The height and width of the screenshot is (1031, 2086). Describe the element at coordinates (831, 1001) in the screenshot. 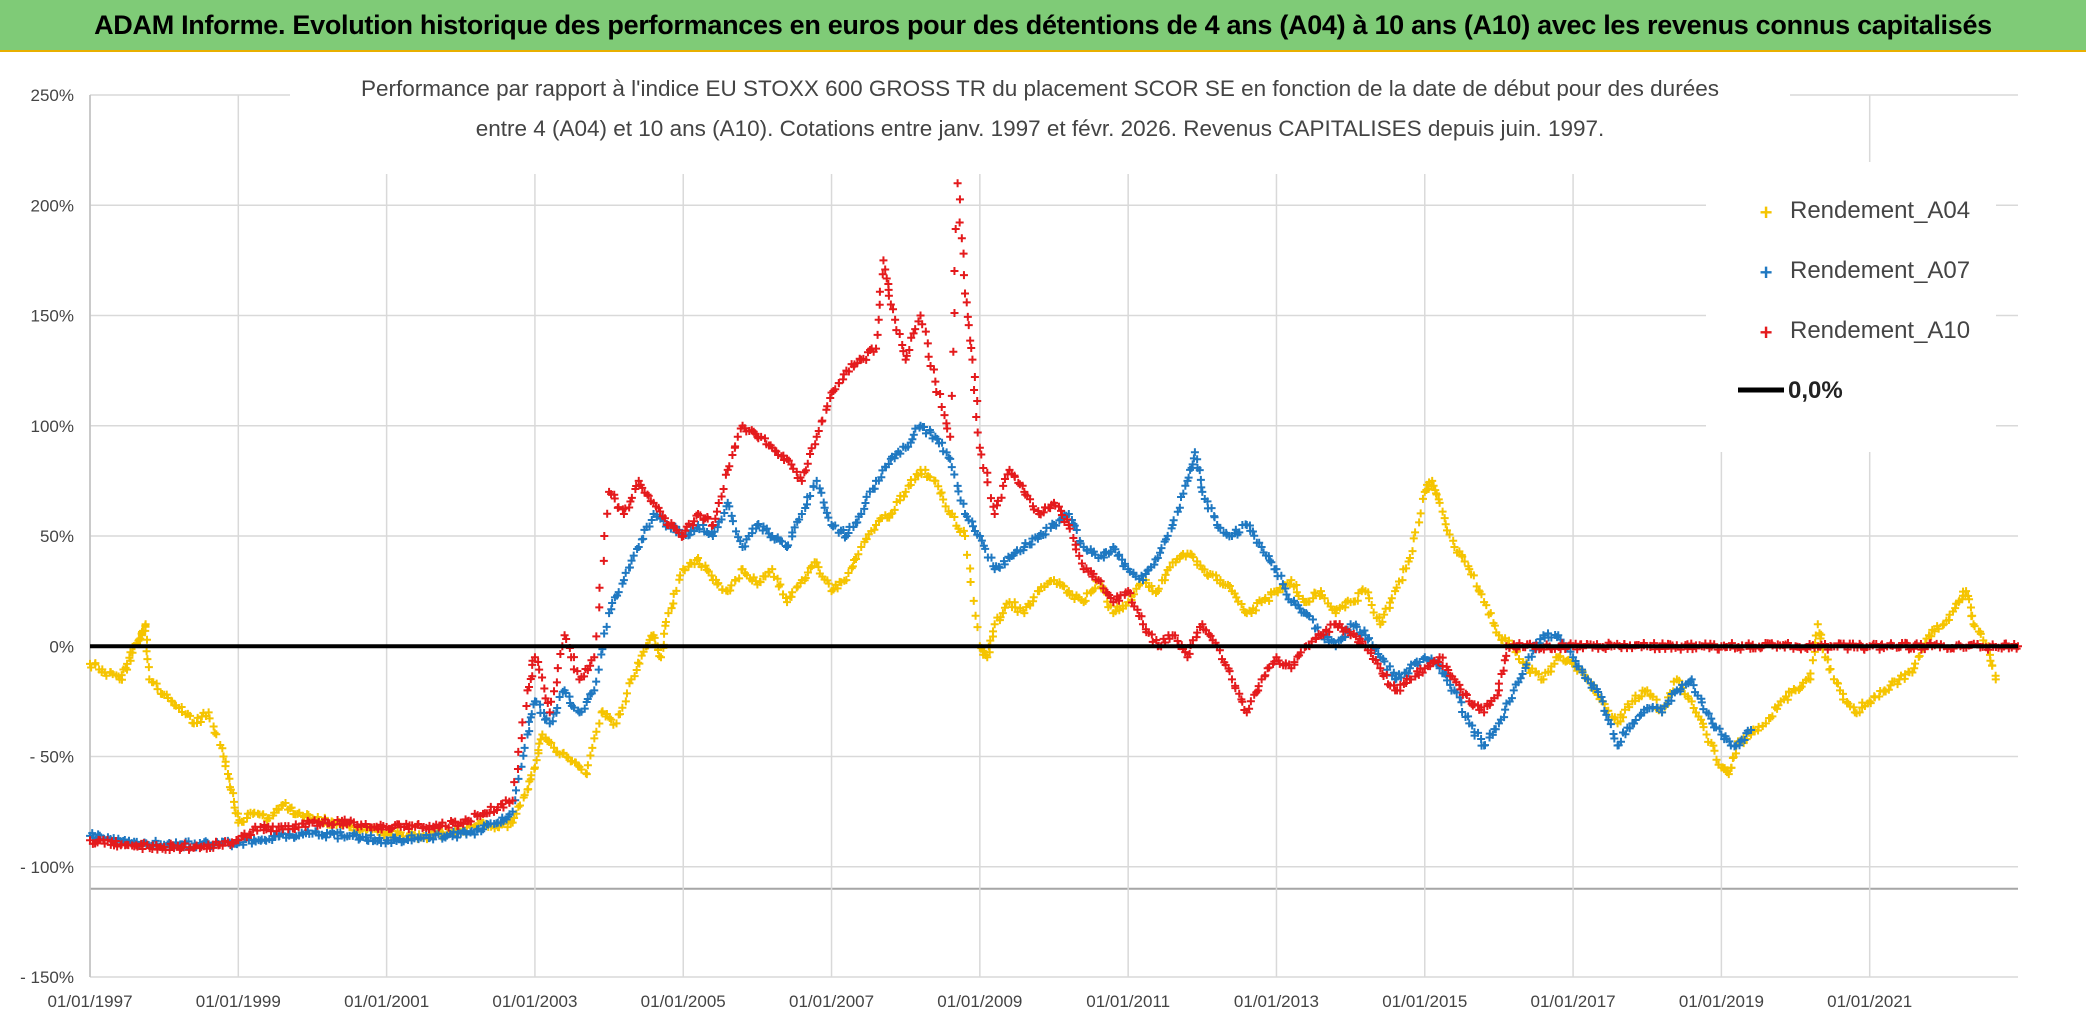

I see `x-tick-label: 01/01/2007` at that location.